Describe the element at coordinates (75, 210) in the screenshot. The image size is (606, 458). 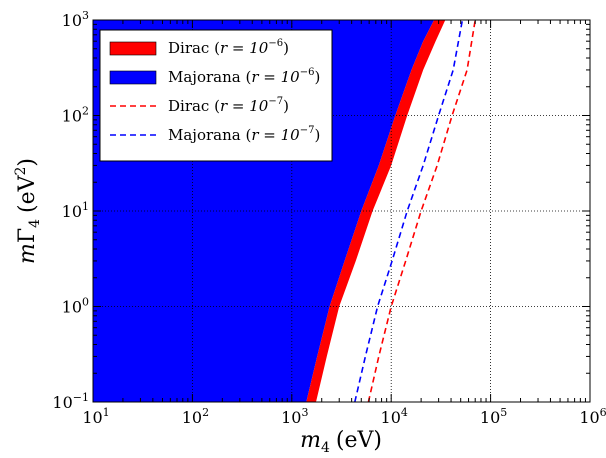
I see `y-tick-label: 10¹` at that location.